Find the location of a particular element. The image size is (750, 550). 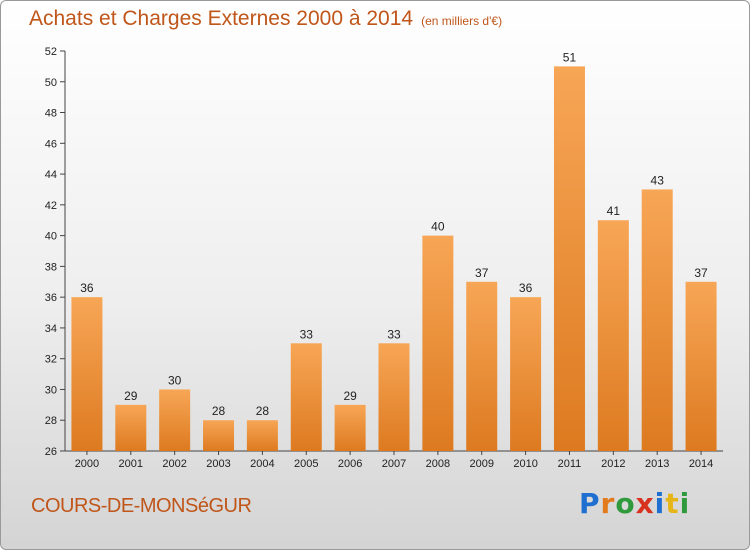

x-tick-label: 2004 is located at coordinates (262, 464).